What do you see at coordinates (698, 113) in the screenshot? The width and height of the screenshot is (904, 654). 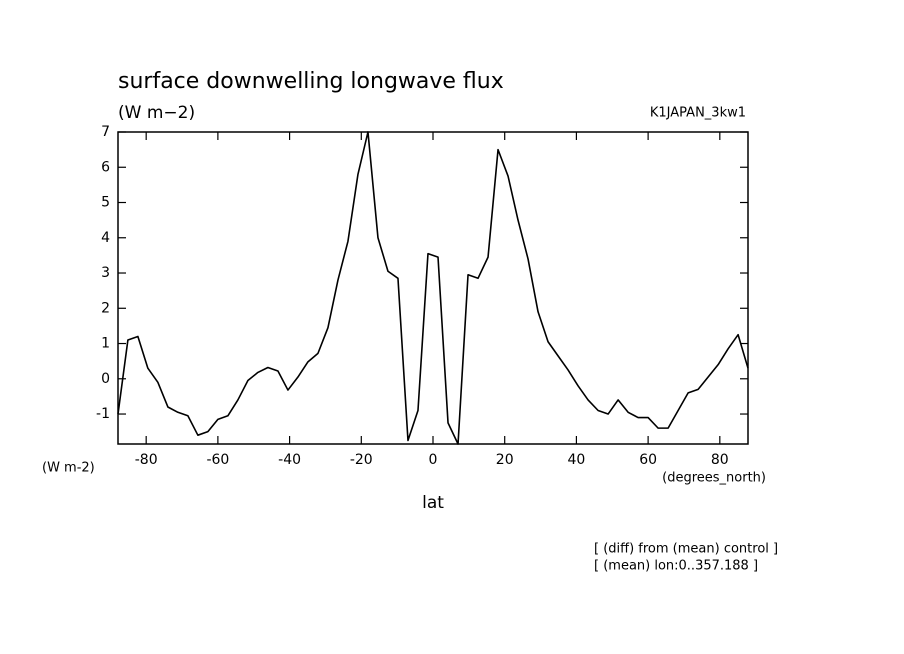 I see `annotation: K1JAPAN_3kw1` at bounding box center [698, 113].